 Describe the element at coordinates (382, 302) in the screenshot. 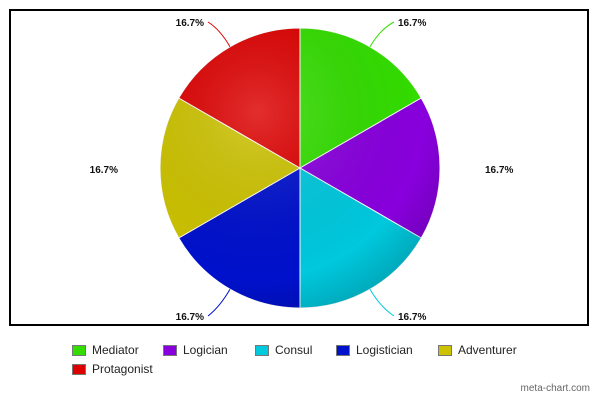

I see `leader-line-consul` at that location.